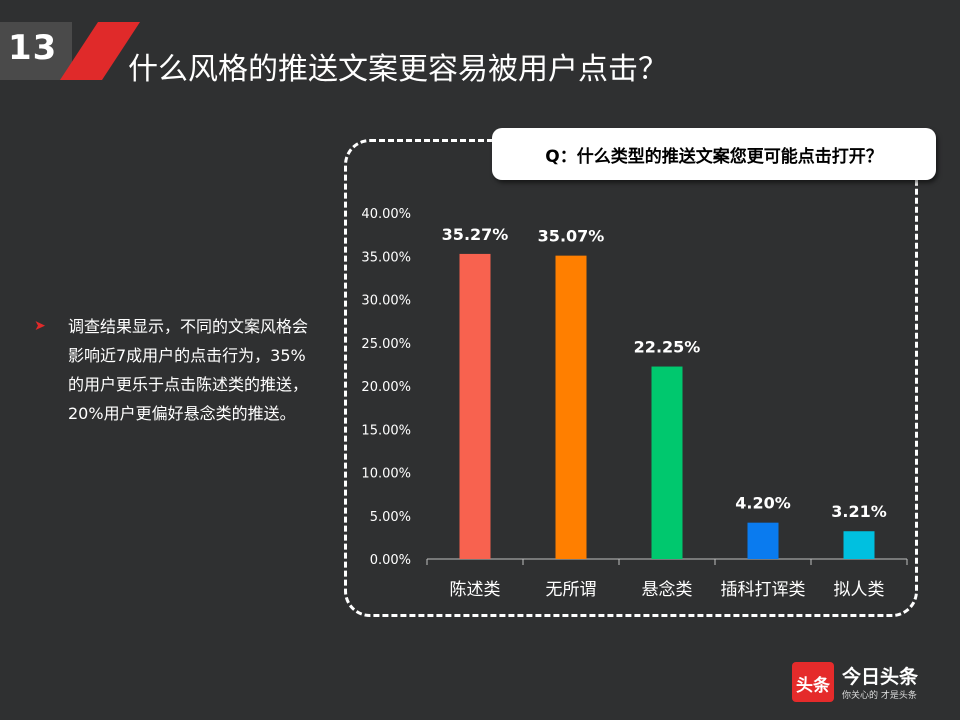 The height and width of the screenshot is (720, 960). What do you see at coordinates (571, 590) in the screenshot?
I see `x-category-label: 无所谓` at bounding box center [571, 590].